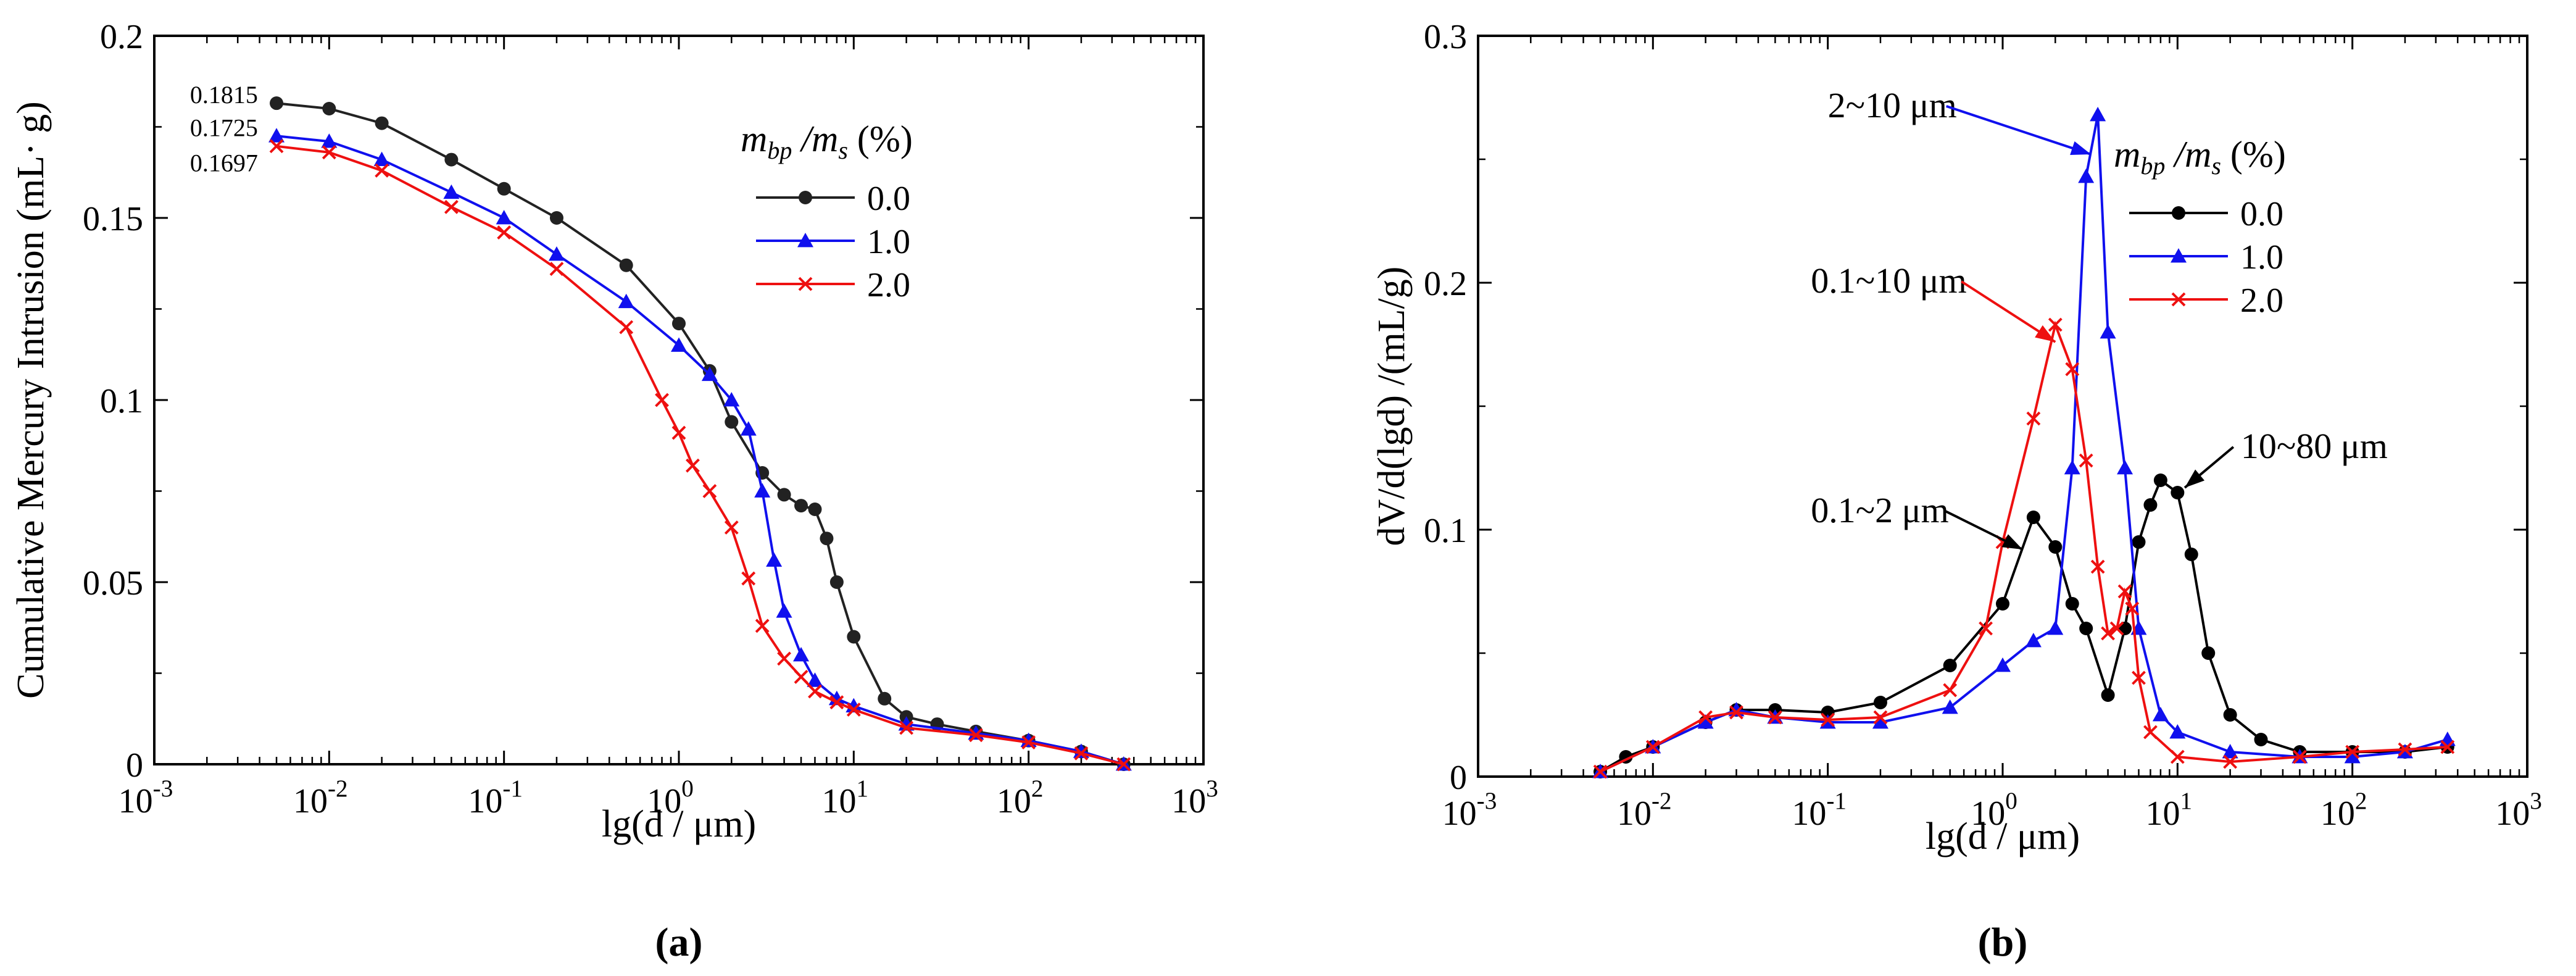  What do you see at coordinates (1889, 281) in the screenshot?
I see `annotation-label: 0.1~10 μm` at bounding box center [1889, 281].